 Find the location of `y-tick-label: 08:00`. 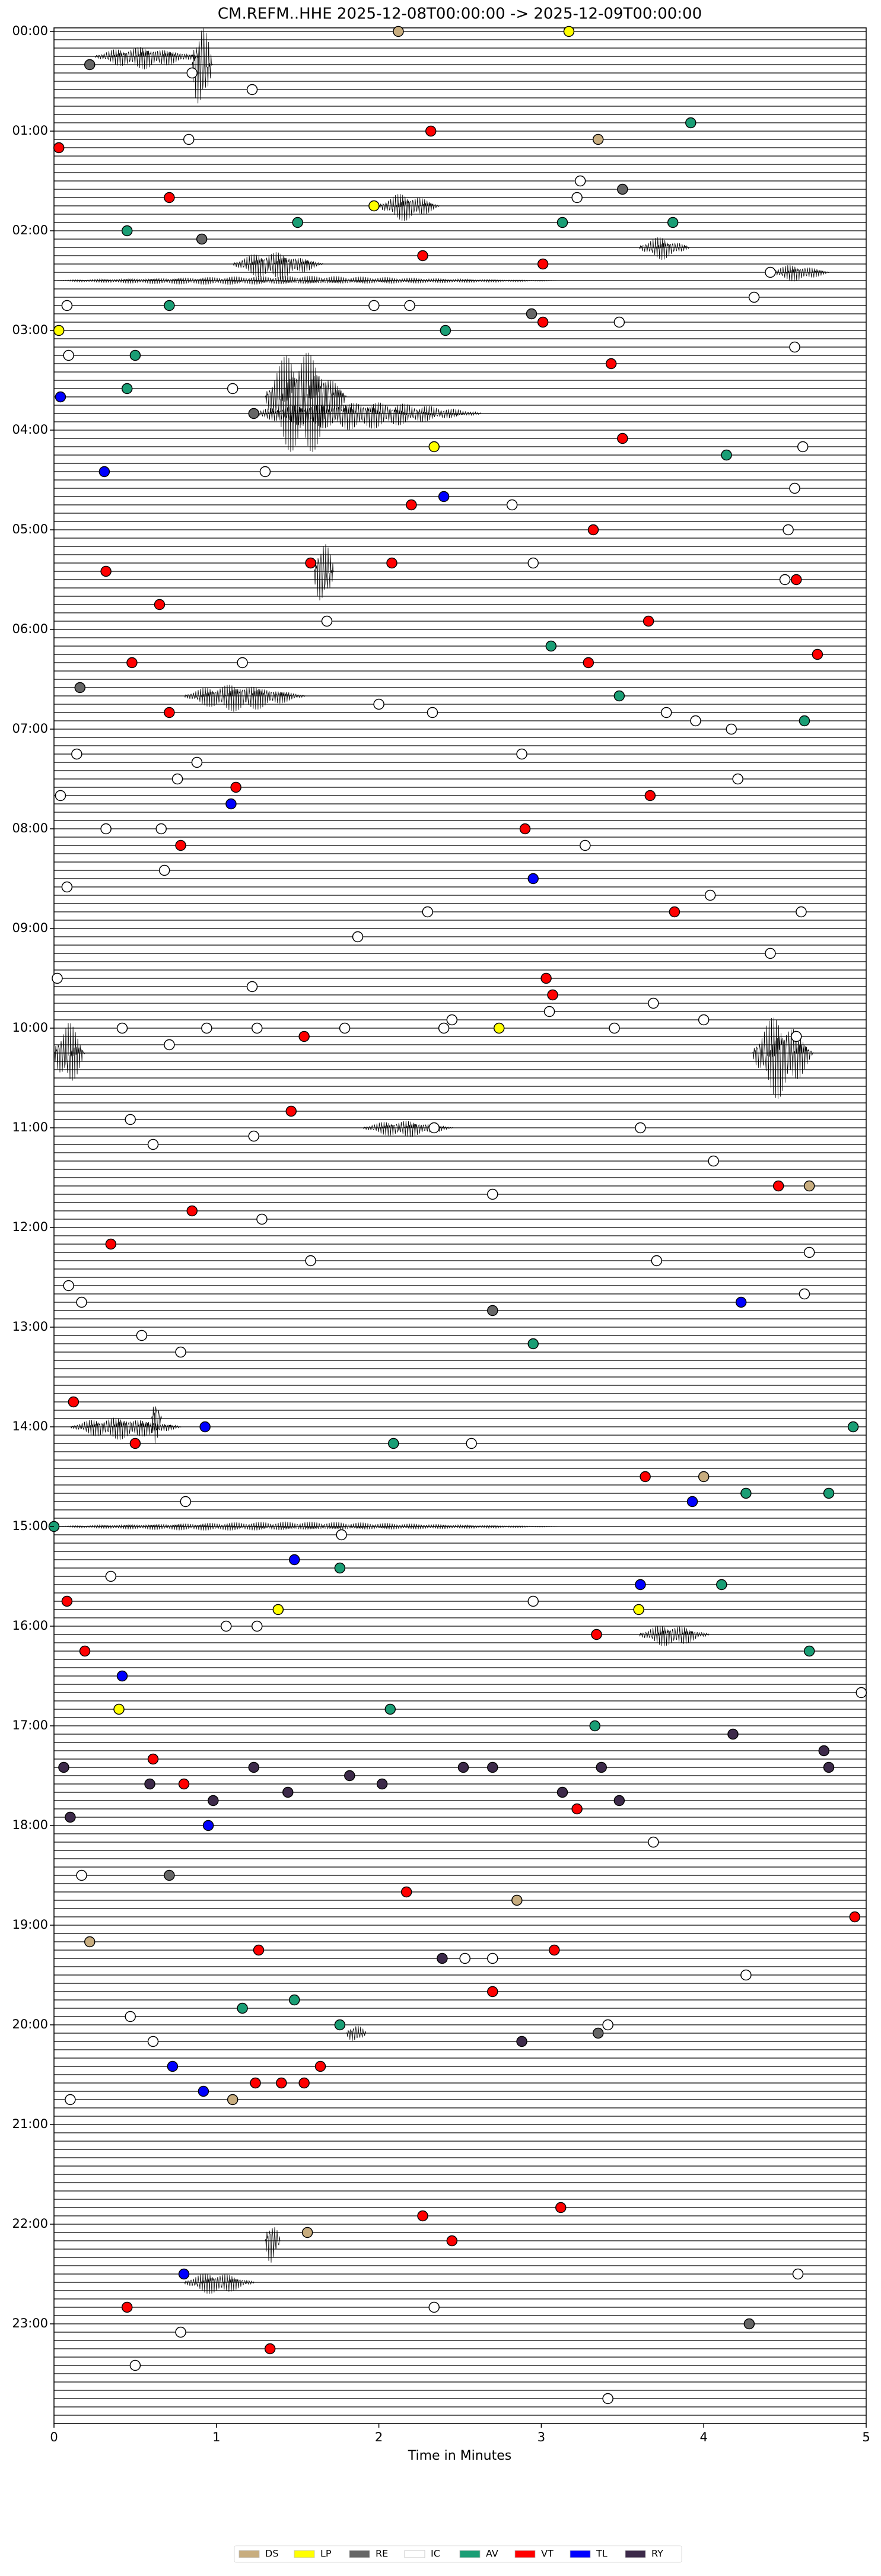

y-tick-label: 08:00 is located at coordinates (30, 828).